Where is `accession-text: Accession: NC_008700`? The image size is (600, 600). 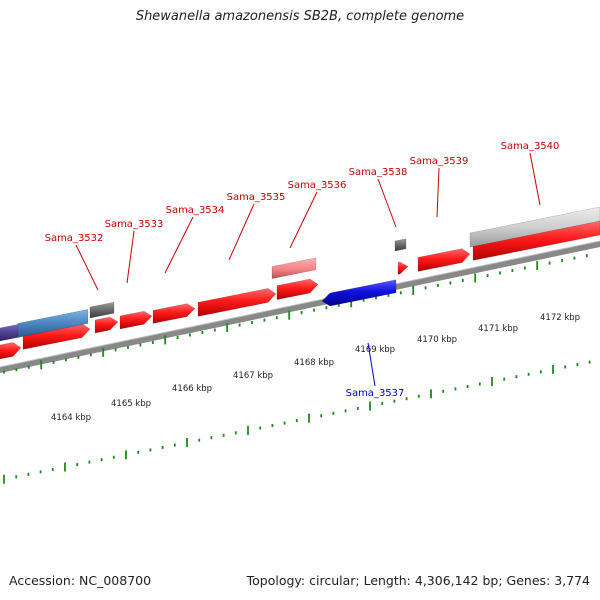 accession-text: Accession: NC_008700 is located at coordinates (80, 580).